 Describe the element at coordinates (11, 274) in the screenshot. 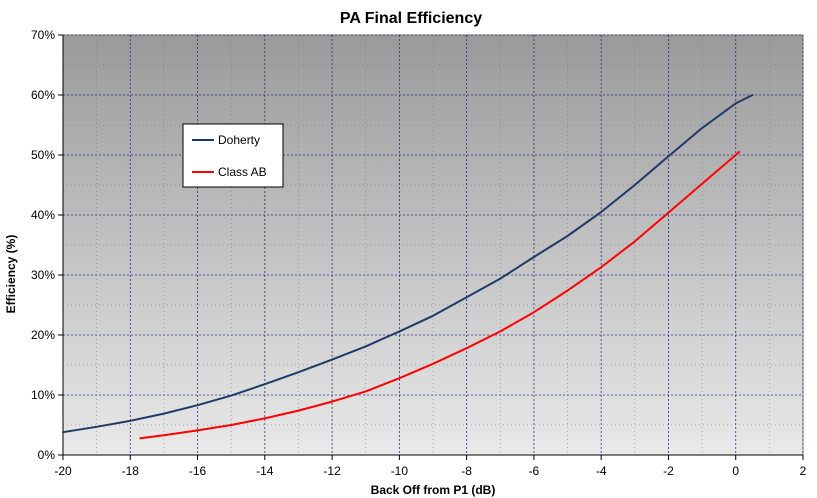

I see `y-axis-title: Efficiency (%)` at that location.